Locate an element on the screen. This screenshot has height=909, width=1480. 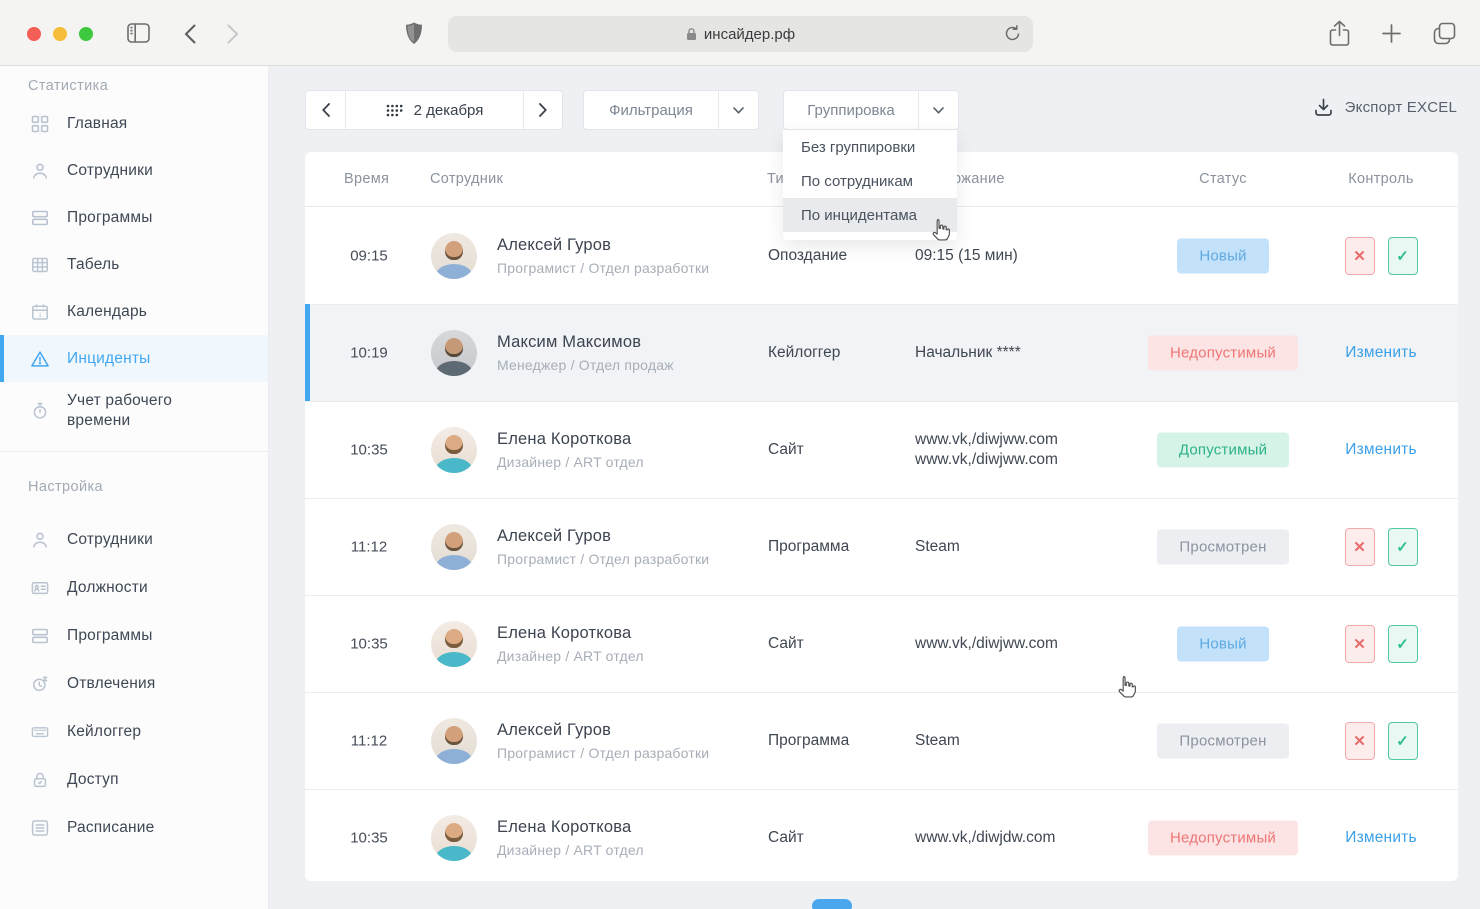
forward-icon is located at coordinates (233, 36).